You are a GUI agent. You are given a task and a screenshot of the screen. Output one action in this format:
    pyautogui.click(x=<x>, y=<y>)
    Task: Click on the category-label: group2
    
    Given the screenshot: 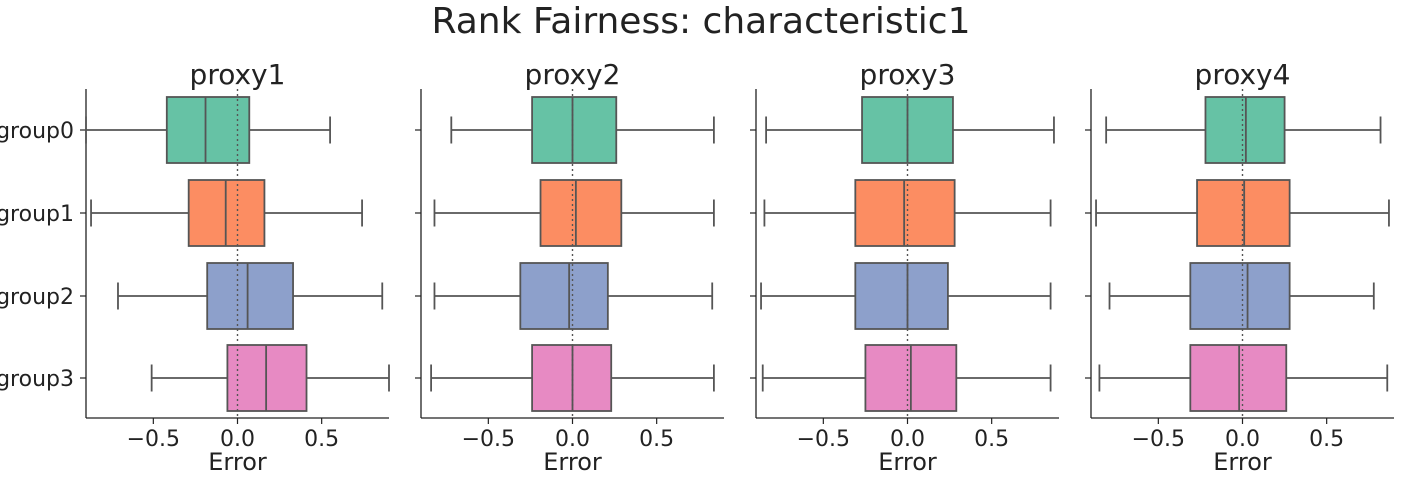 What is the action you would take?
    pyautogui.click(x=37, y=297)
    